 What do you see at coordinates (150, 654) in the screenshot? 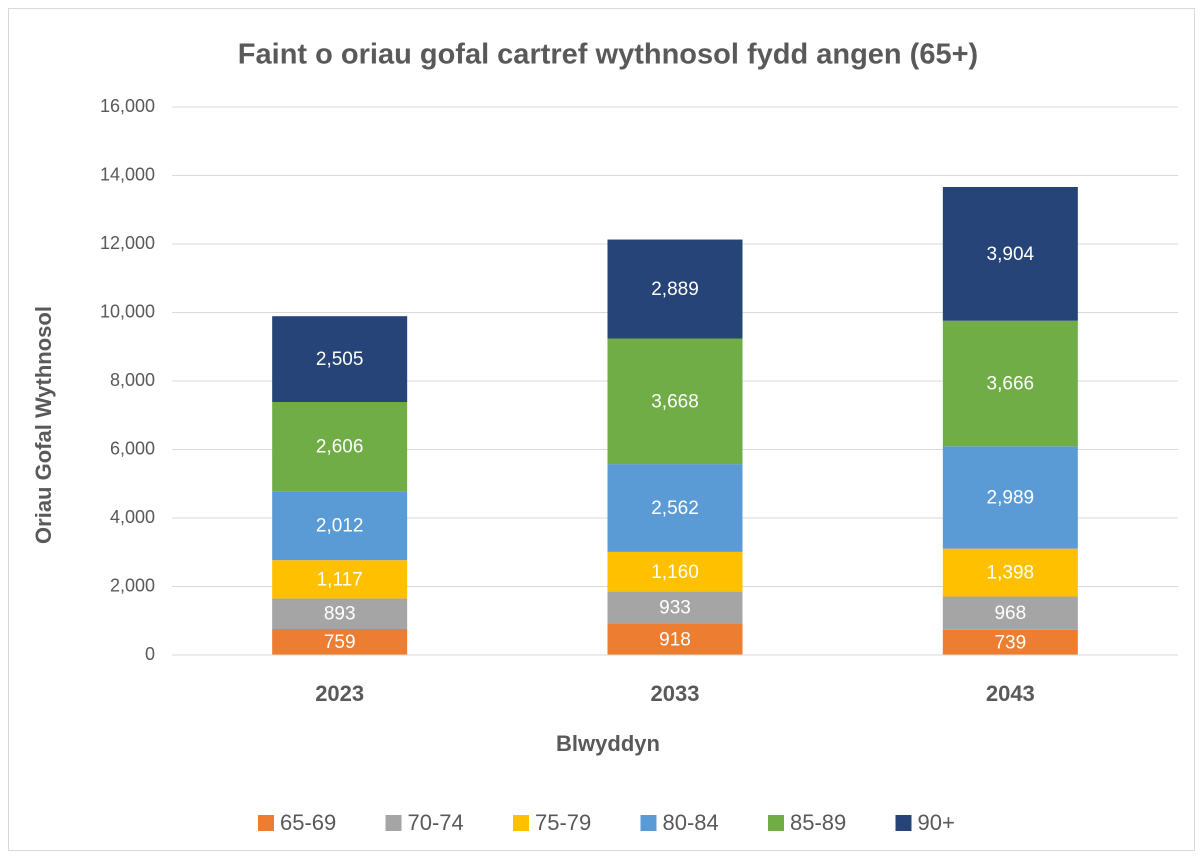
I see `y-tick-label: 0` at bounding box center [150, 654].